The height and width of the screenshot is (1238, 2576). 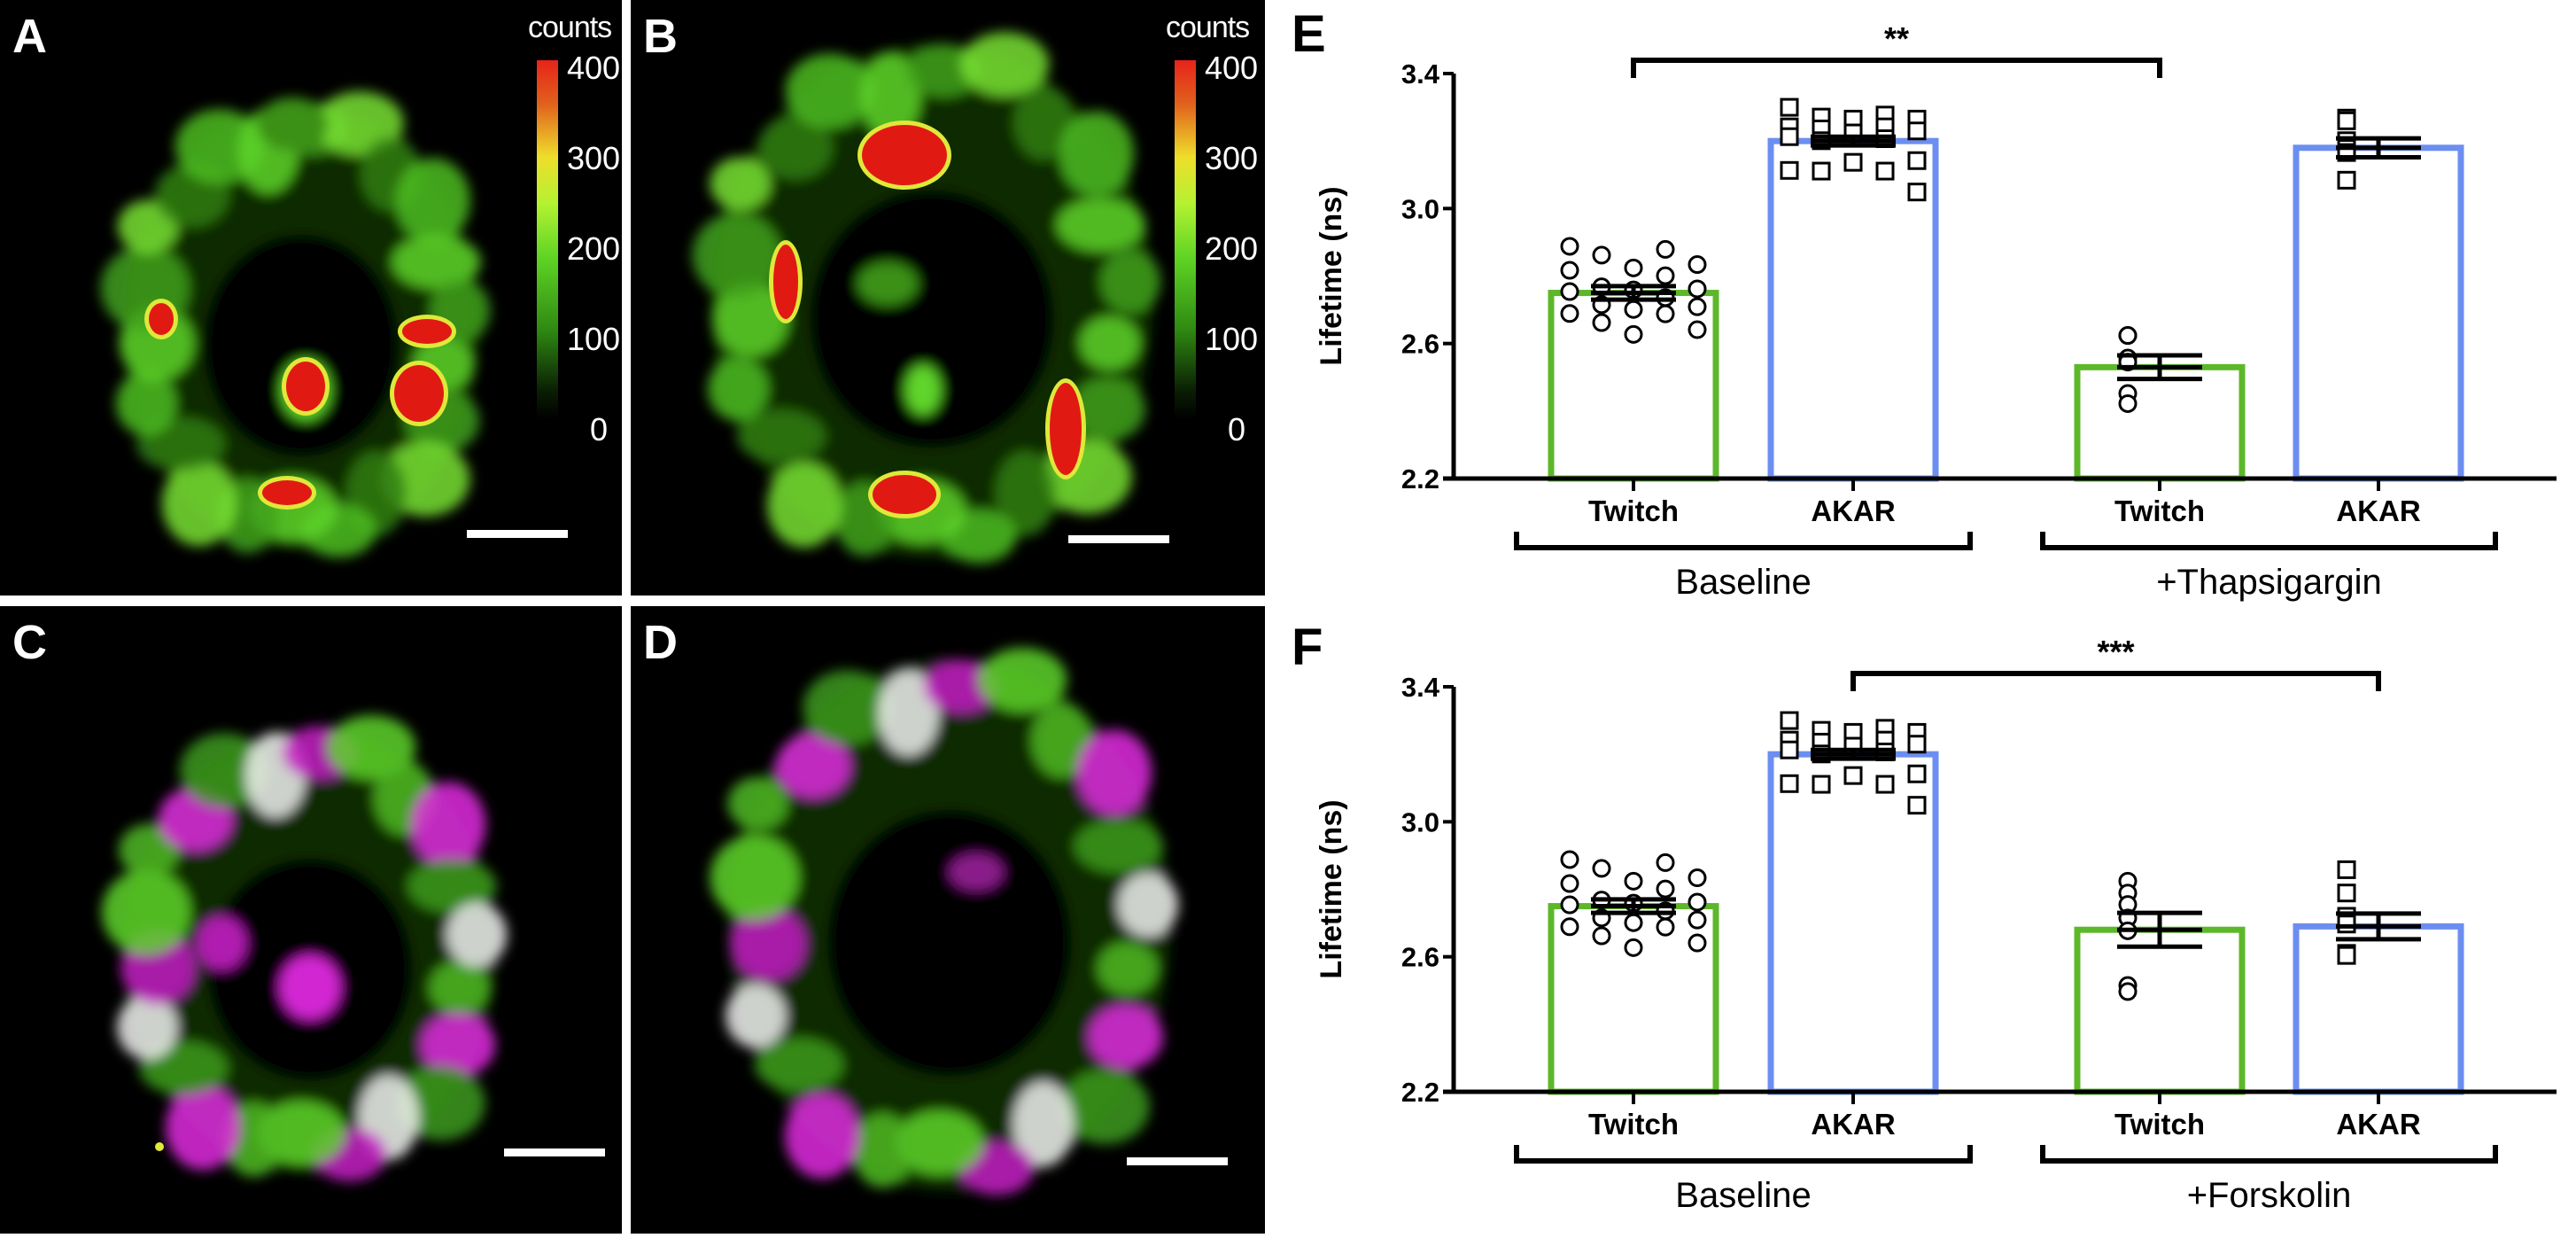 I want to click on y-tick-label: 3.4, so click(x=1420, y=687).